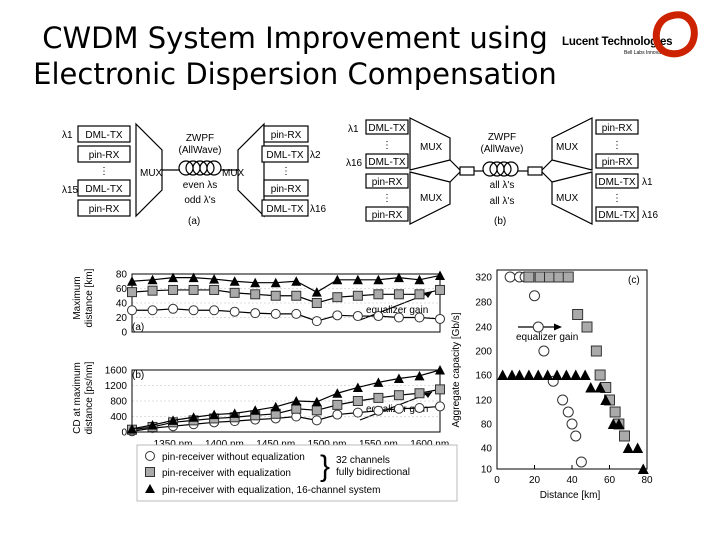 The height and width of the screenshot is (540, 720). What do you see at coordinates (487, 449) in the screenshot?
I see `y-tick-label: 40` at bounding box center [487, 449].